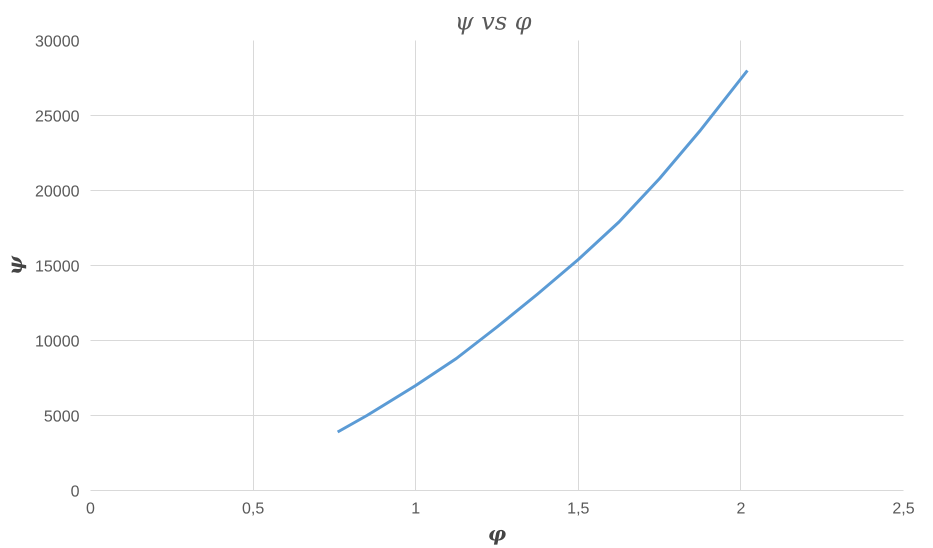  I want to click on x-tick-label: 2, so click(741, 509).